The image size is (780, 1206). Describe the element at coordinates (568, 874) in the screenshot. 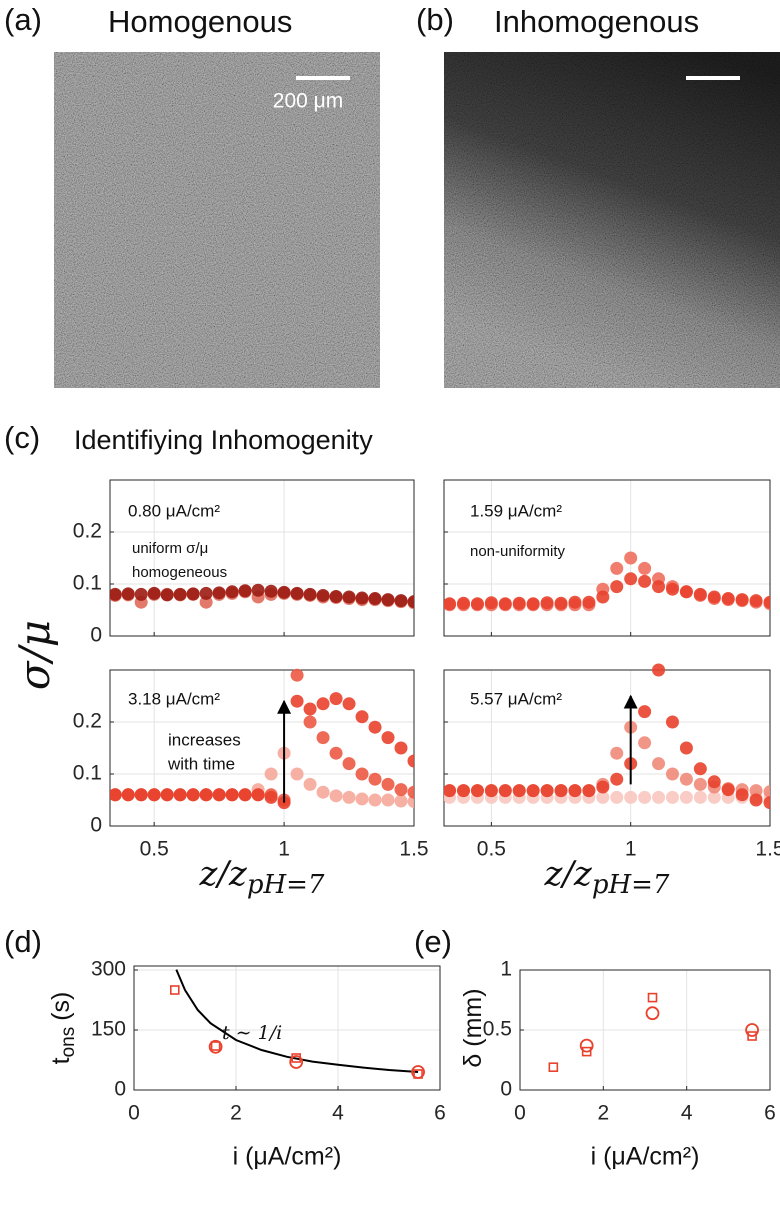

I see `x-axis-label-main: z/z` at that location.